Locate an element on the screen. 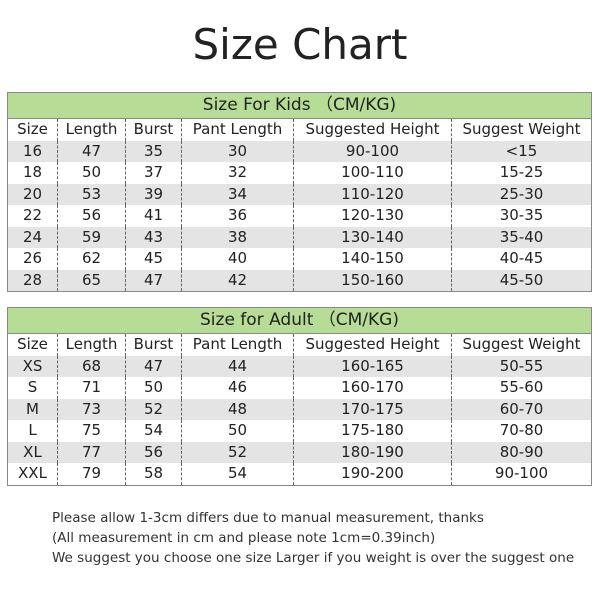  table-row: L 75 54 50 175-180 70-80 is located at coordinates (299, 431).